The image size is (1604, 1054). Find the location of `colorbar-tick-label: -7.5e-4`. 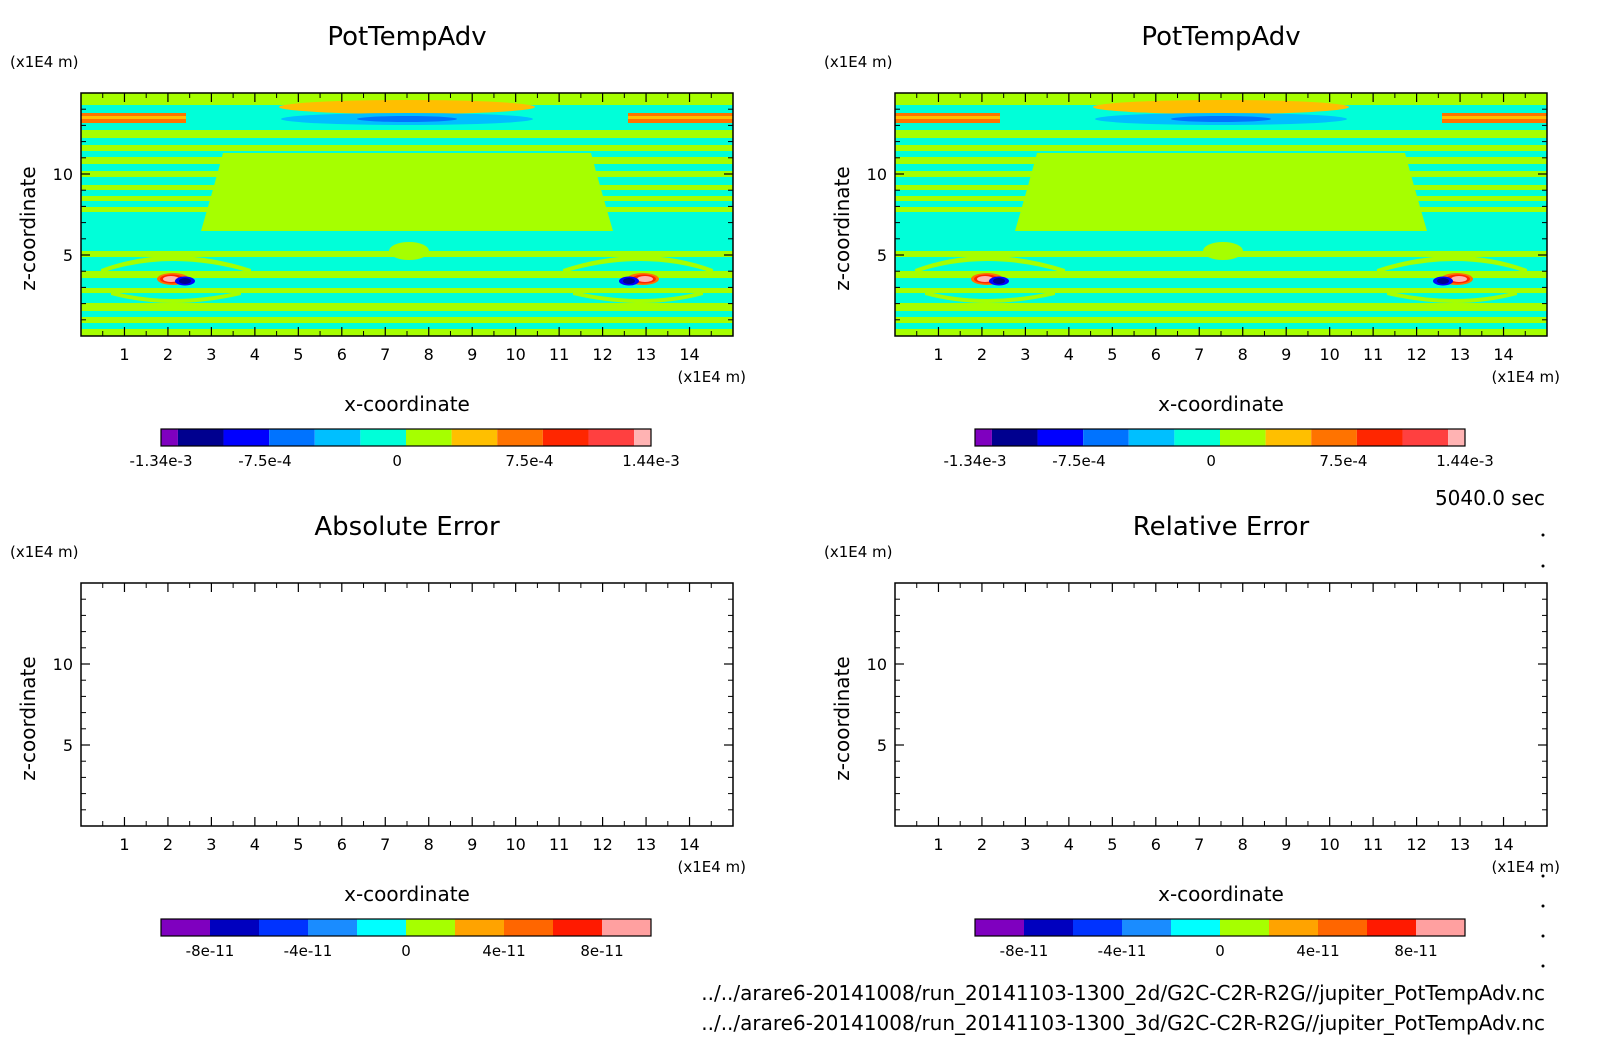

colorbar-tick-label: -7.5e-4 is located at coordinates (264, 461).